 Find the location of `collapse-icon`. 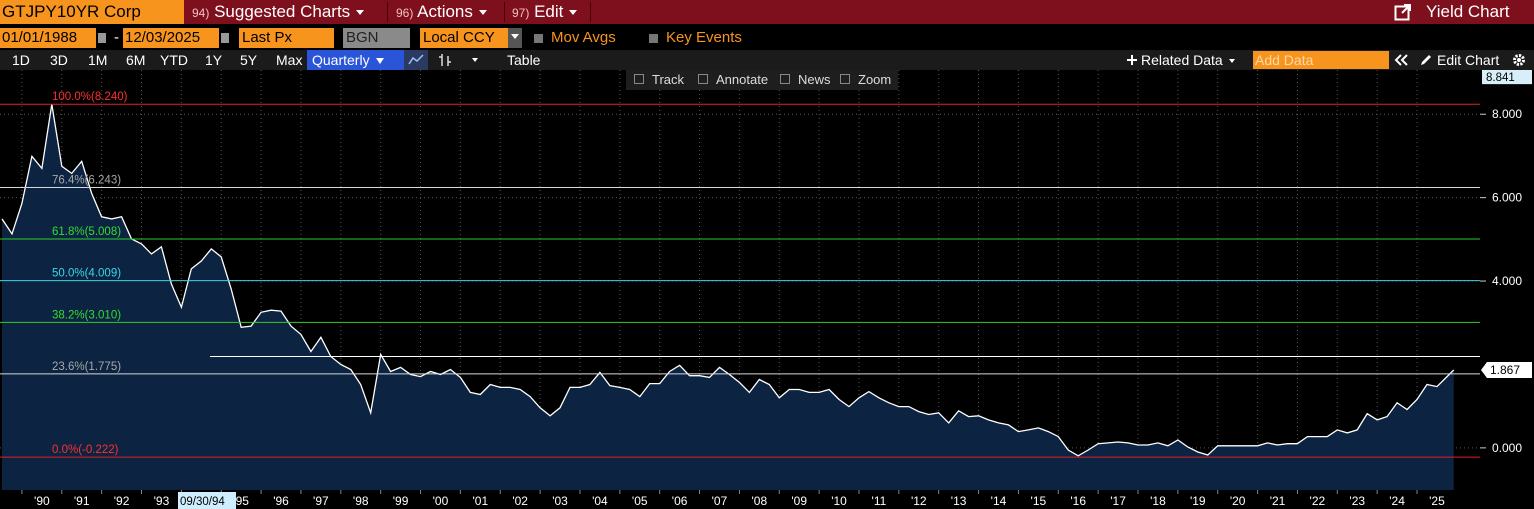

collapse-icon is located at coordinates (1402, 60).